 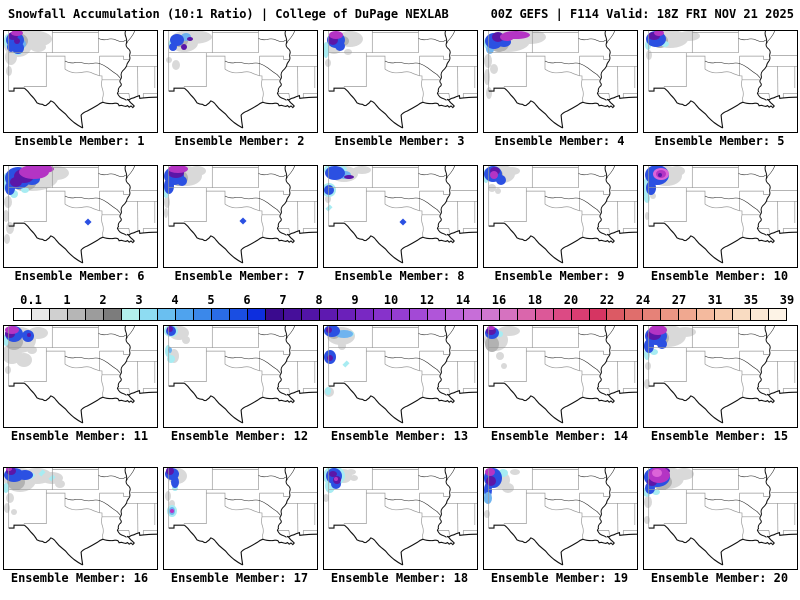 I want to click on colorbar-label: 24, so click(x=643, y=300).